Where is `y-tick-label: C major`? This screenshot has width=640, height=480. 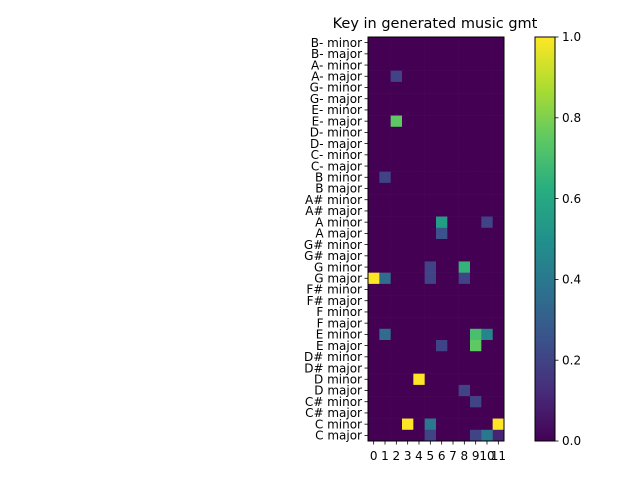 y-tick-label: C major is located at coordinates (338, 436).